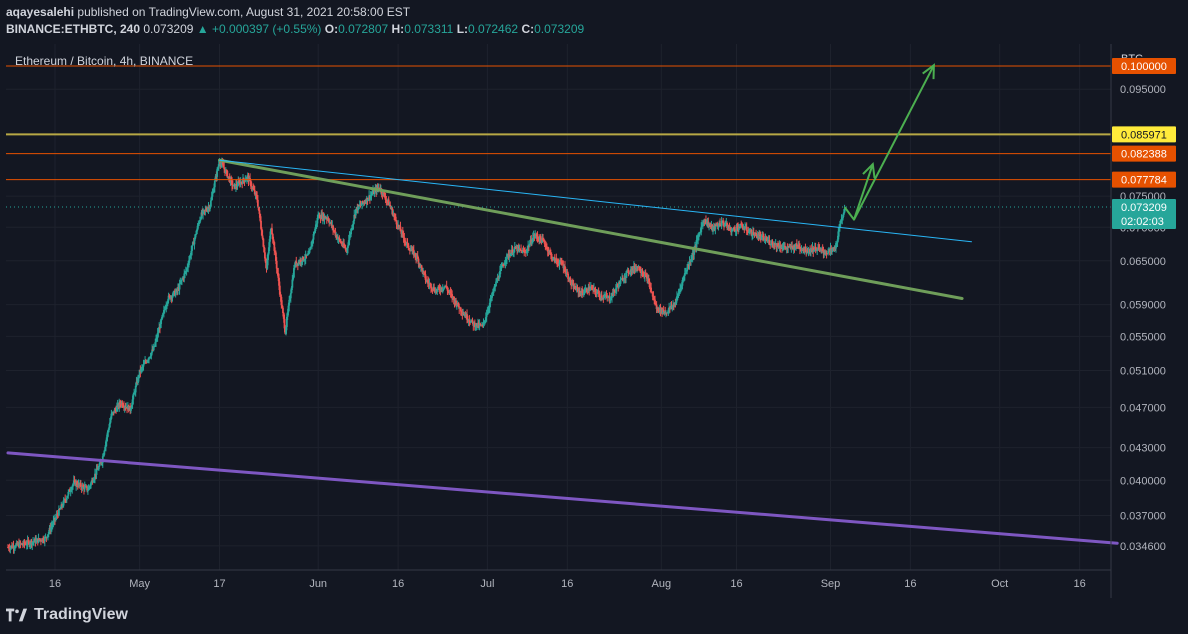  Describe the element at coordinates (928, 71) in the screenshot. I see `arrow-head` at that location.